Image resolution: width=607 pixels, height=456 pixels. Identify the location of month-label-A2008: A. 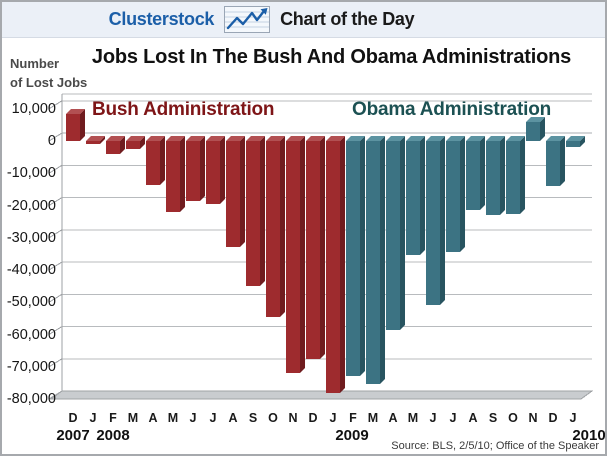
(153, 418).